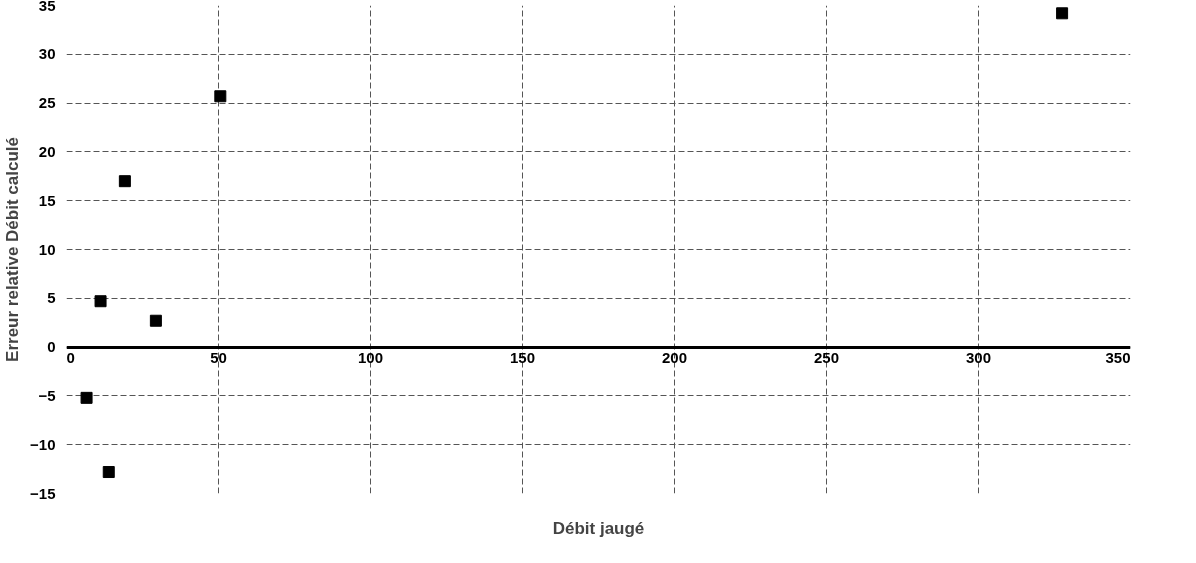 The width and height of the screenshot is (1196, 563). Describe the element at coordinates (47, 200) in the screenshot. I see `y-tick-label: 15` at that location.